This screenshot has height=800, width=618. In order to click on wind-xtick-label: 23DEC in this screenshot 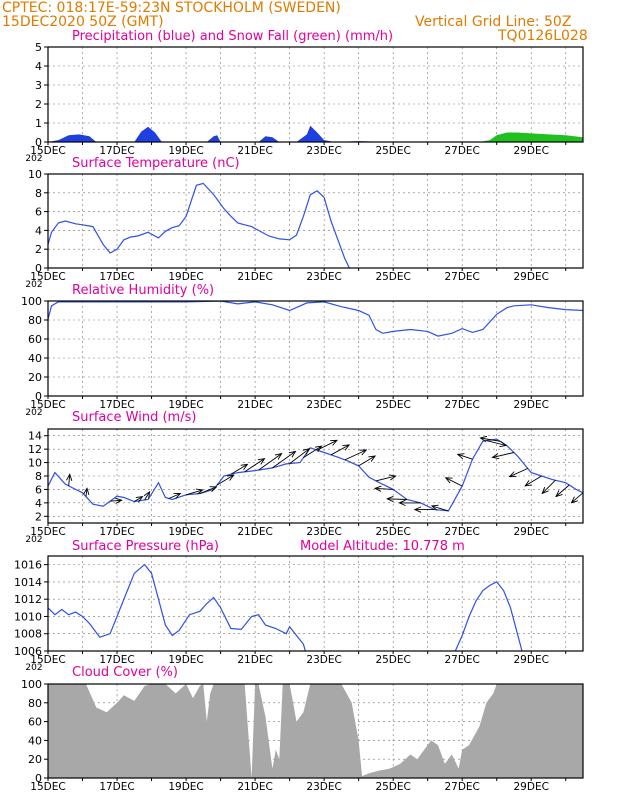, I will do `click(323, 532)`.